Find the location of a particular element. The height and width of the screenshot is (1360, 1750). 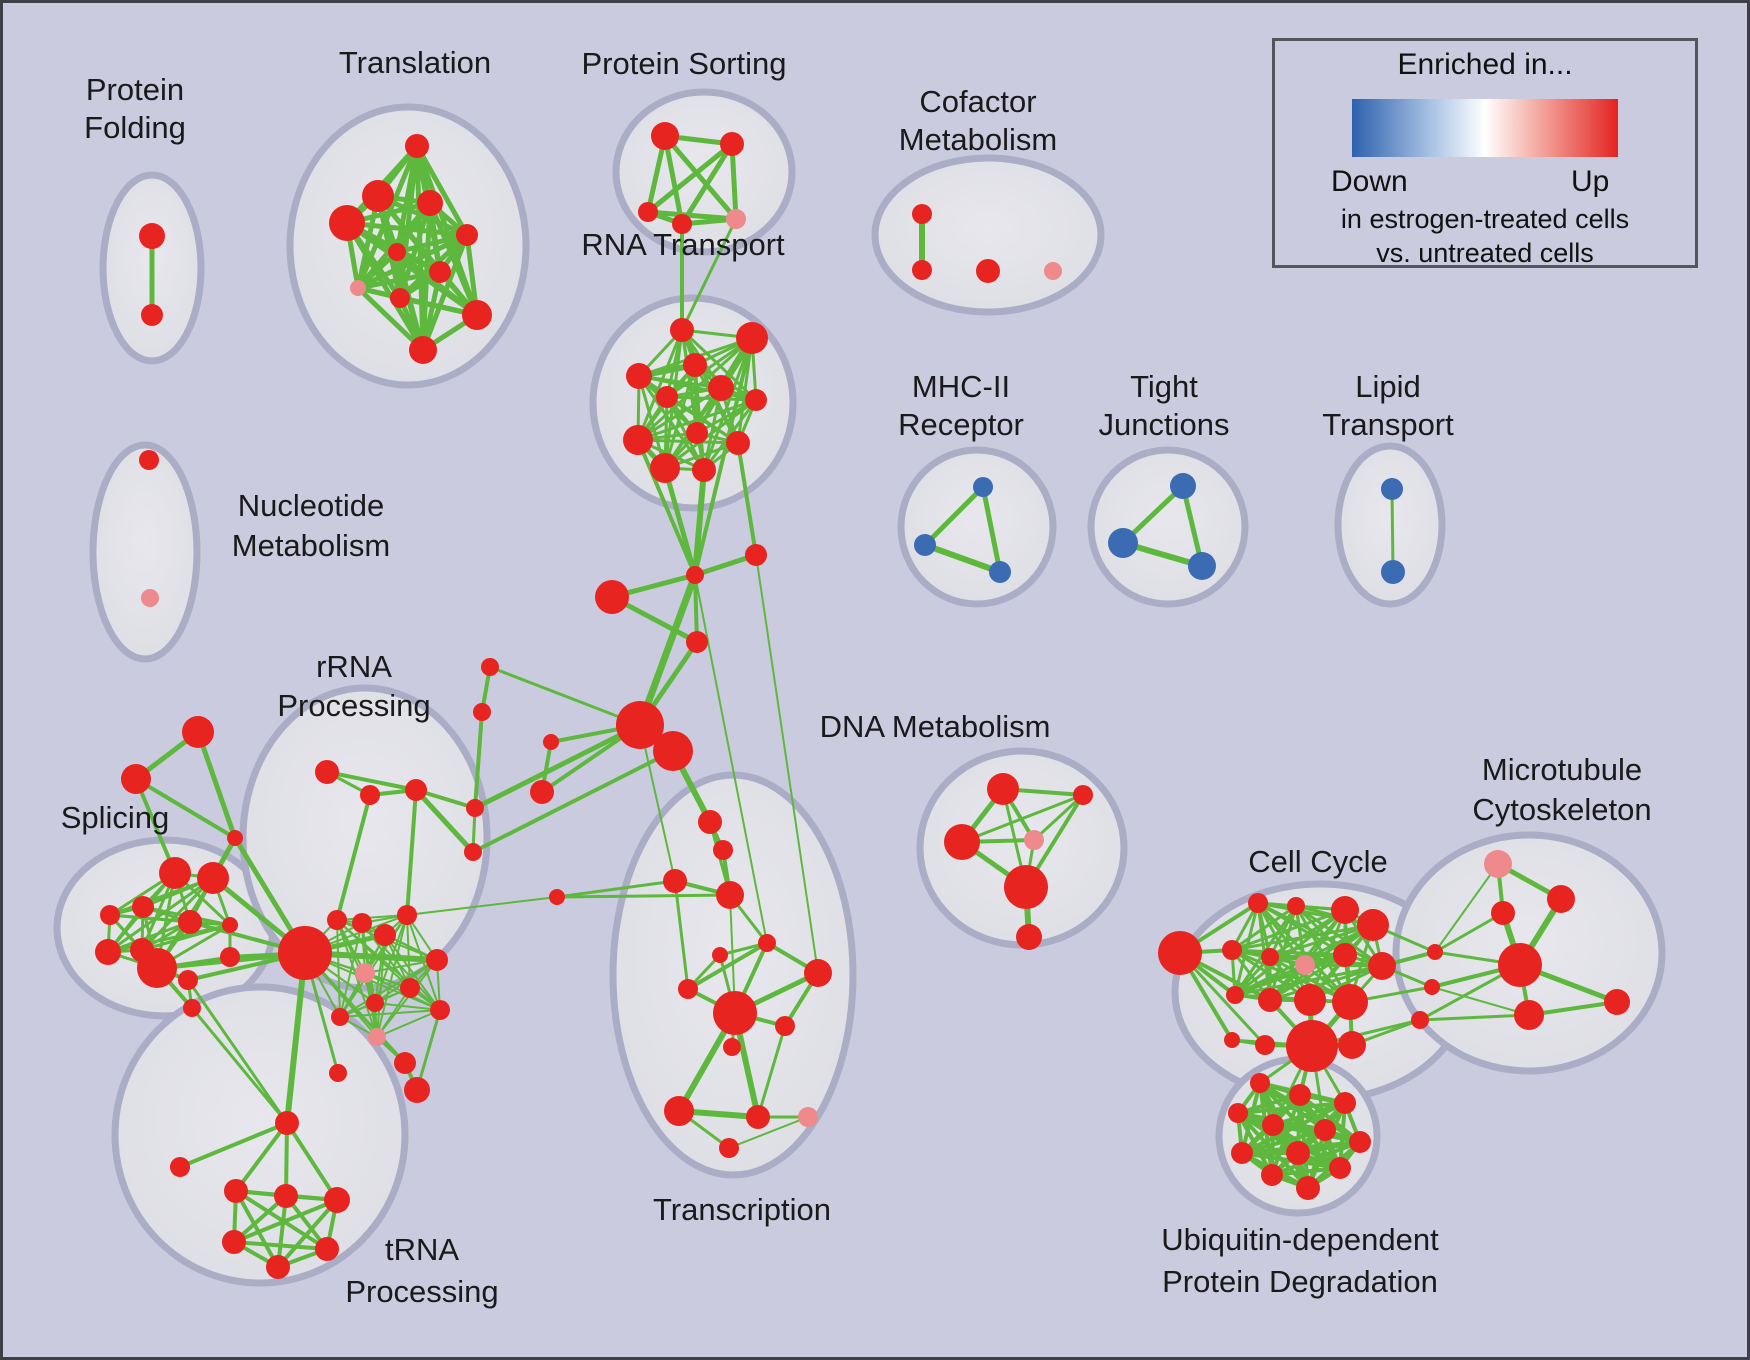

node-rt10 is located at coordinates (738, 443).